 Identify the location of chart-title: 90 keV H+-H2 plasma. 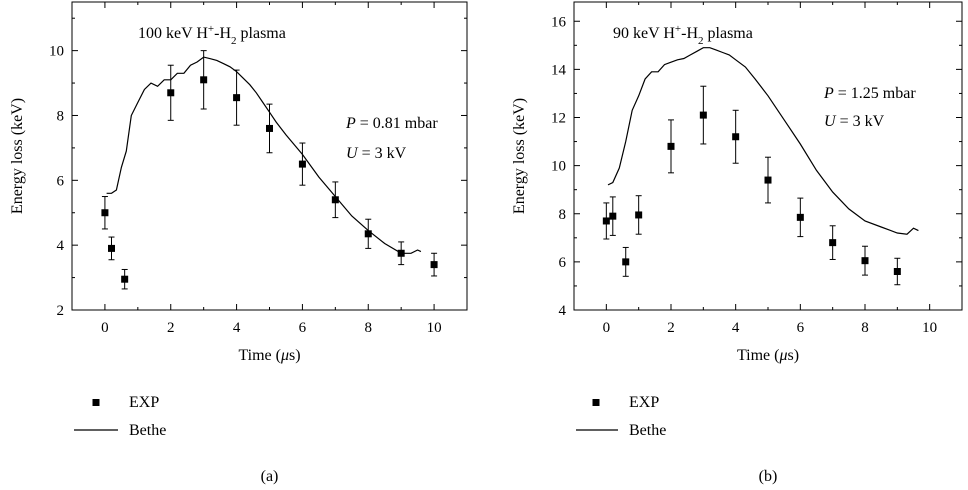
(683, 35).